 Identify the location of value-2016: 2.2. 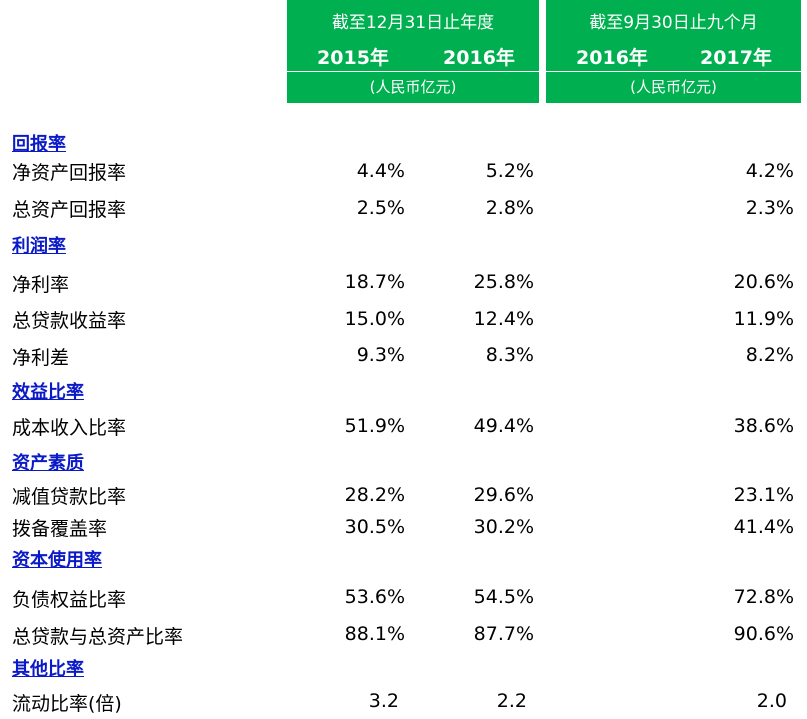
(511, 701).